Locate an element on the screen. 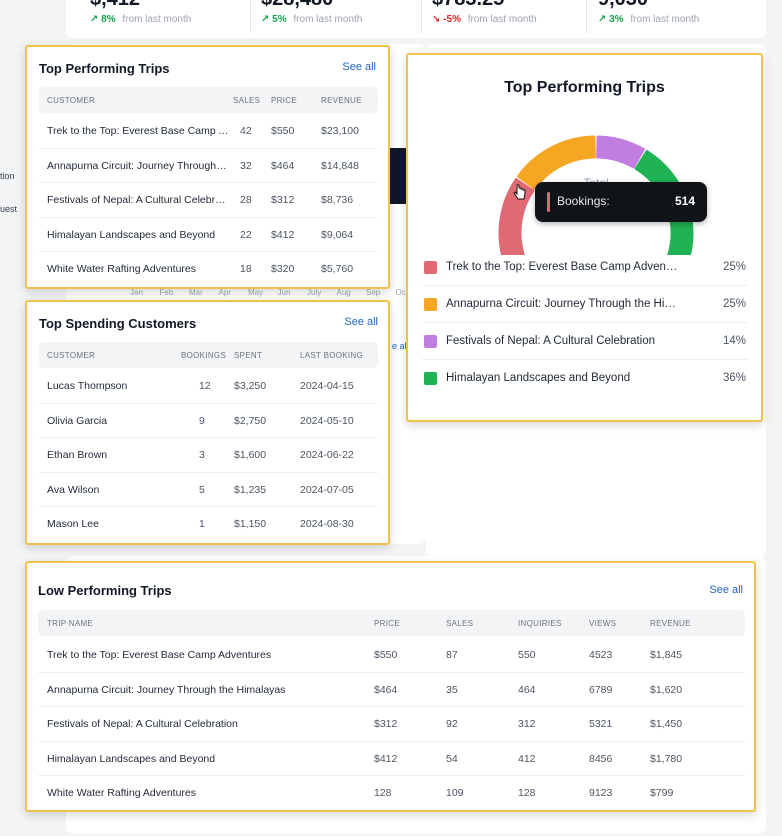 This screenshot has height=836, width=782. inquiries-cell: 412 is located at coordinates (527, 758).